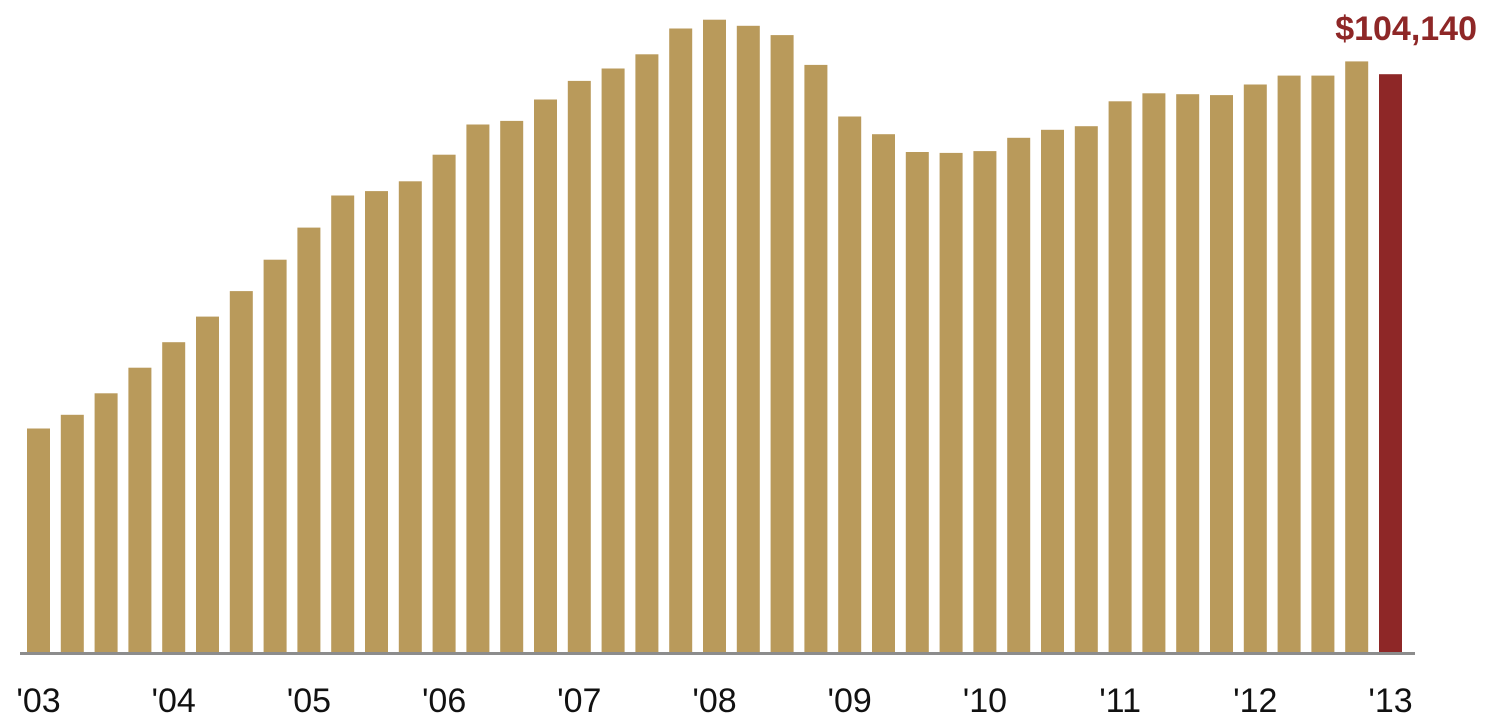 The image size is (1490, 727). Describe the element at coordinates (1406, 29) in the screenshot. I see `highlight-value-label: $104,140` at that location.